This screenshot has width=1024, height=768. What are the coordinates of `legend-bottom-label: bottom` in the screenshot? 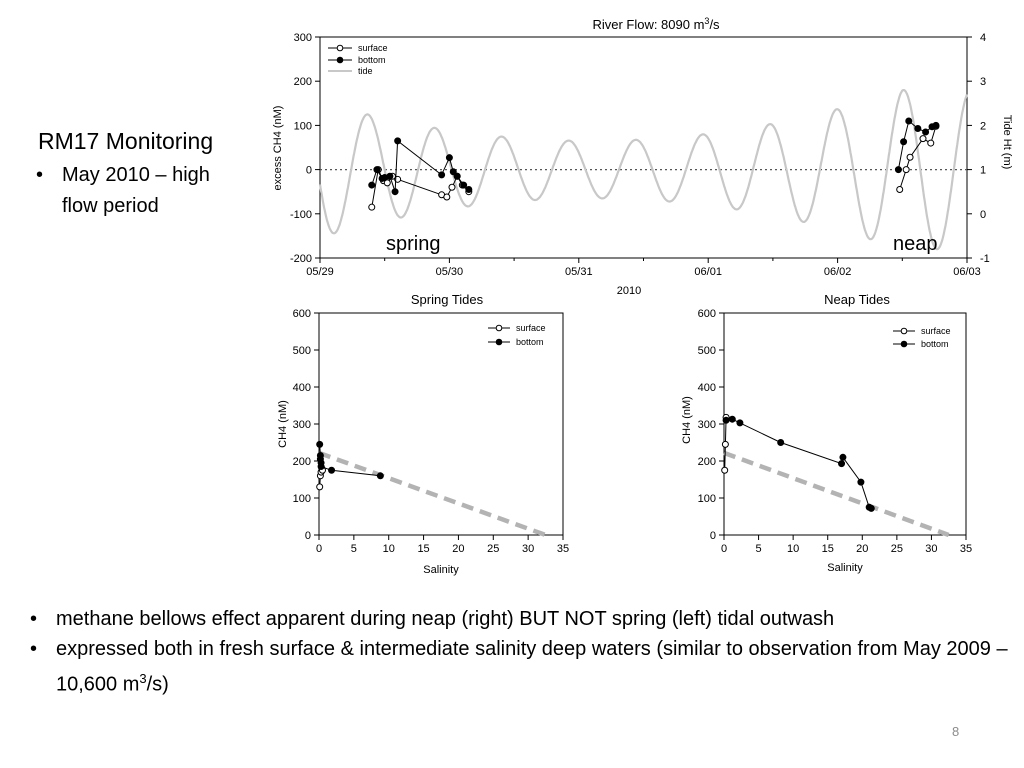 It's located at (372, 60).